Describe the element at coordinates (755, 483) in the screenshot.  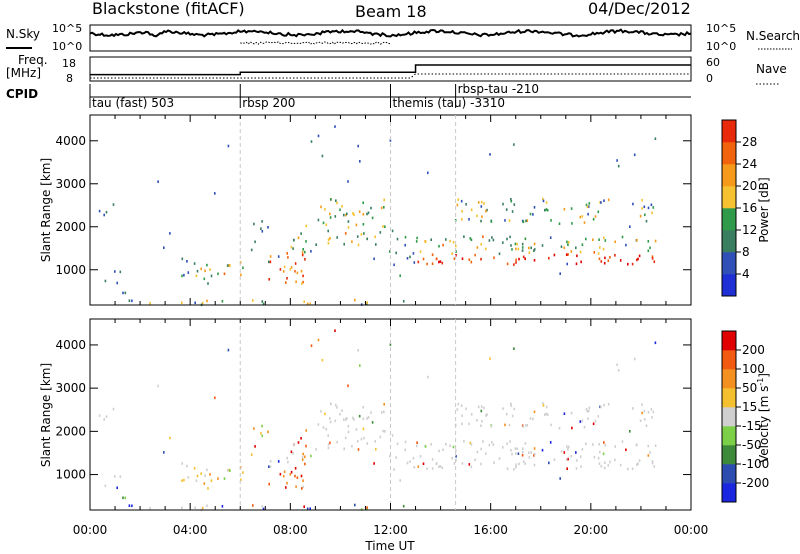
I see `velocity-cb-tick-label: -200` at that location.